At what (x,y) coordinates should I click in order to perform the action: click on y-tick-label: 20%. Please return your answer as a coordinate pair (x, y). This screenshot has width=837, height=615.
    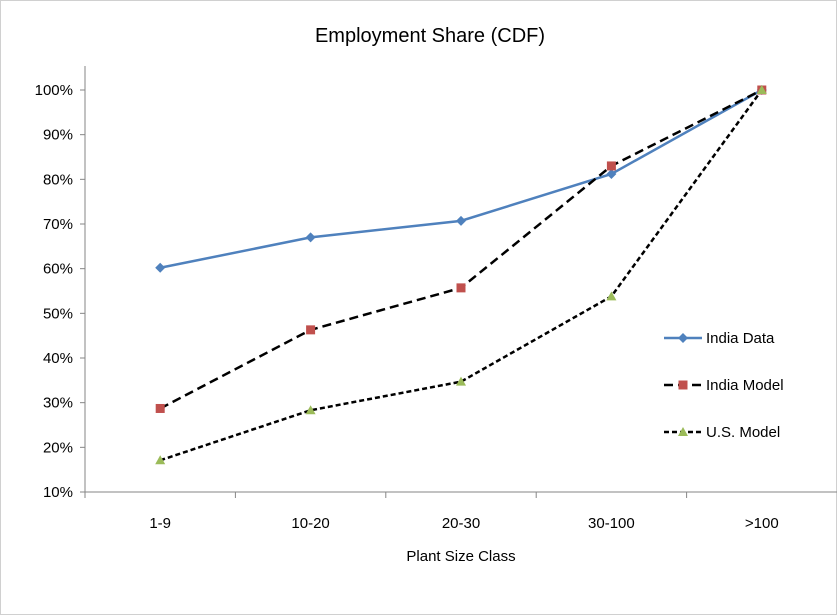
    Looking at the image, I should click on (58, 447).